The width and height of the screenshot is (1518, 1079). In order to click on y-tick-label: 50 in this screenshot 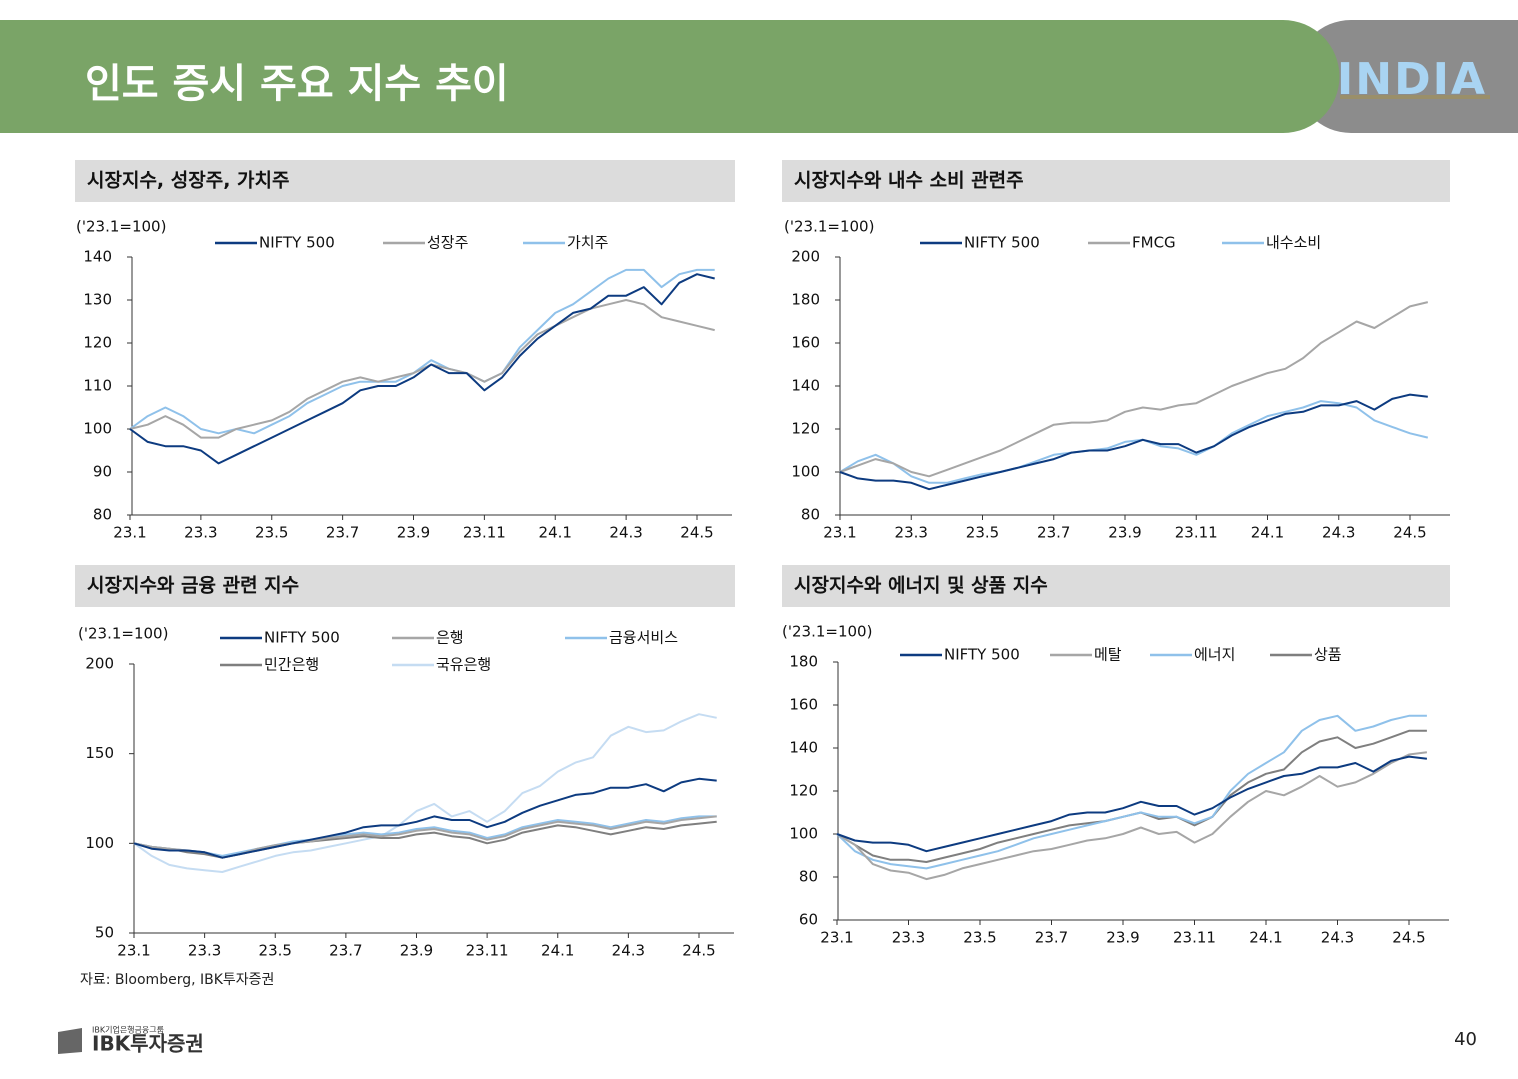, I will do `click(104, 933)`.